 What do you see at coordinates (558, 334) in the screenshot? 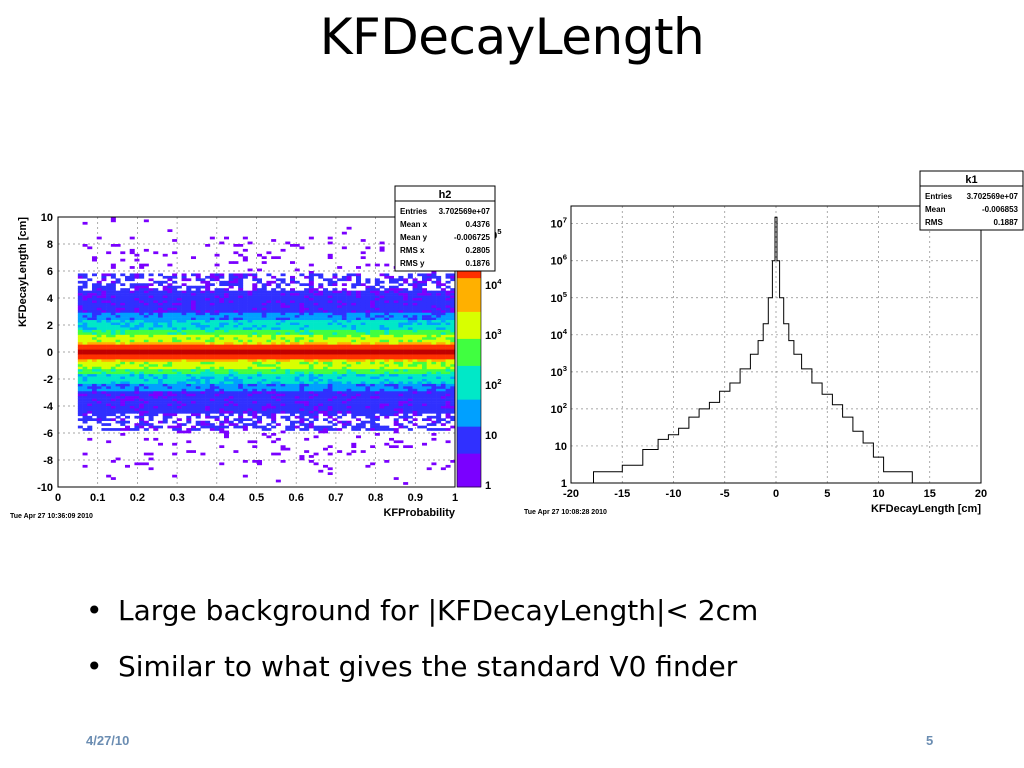
I see `y-tick-label: 104` at bounding box center [558, 334].